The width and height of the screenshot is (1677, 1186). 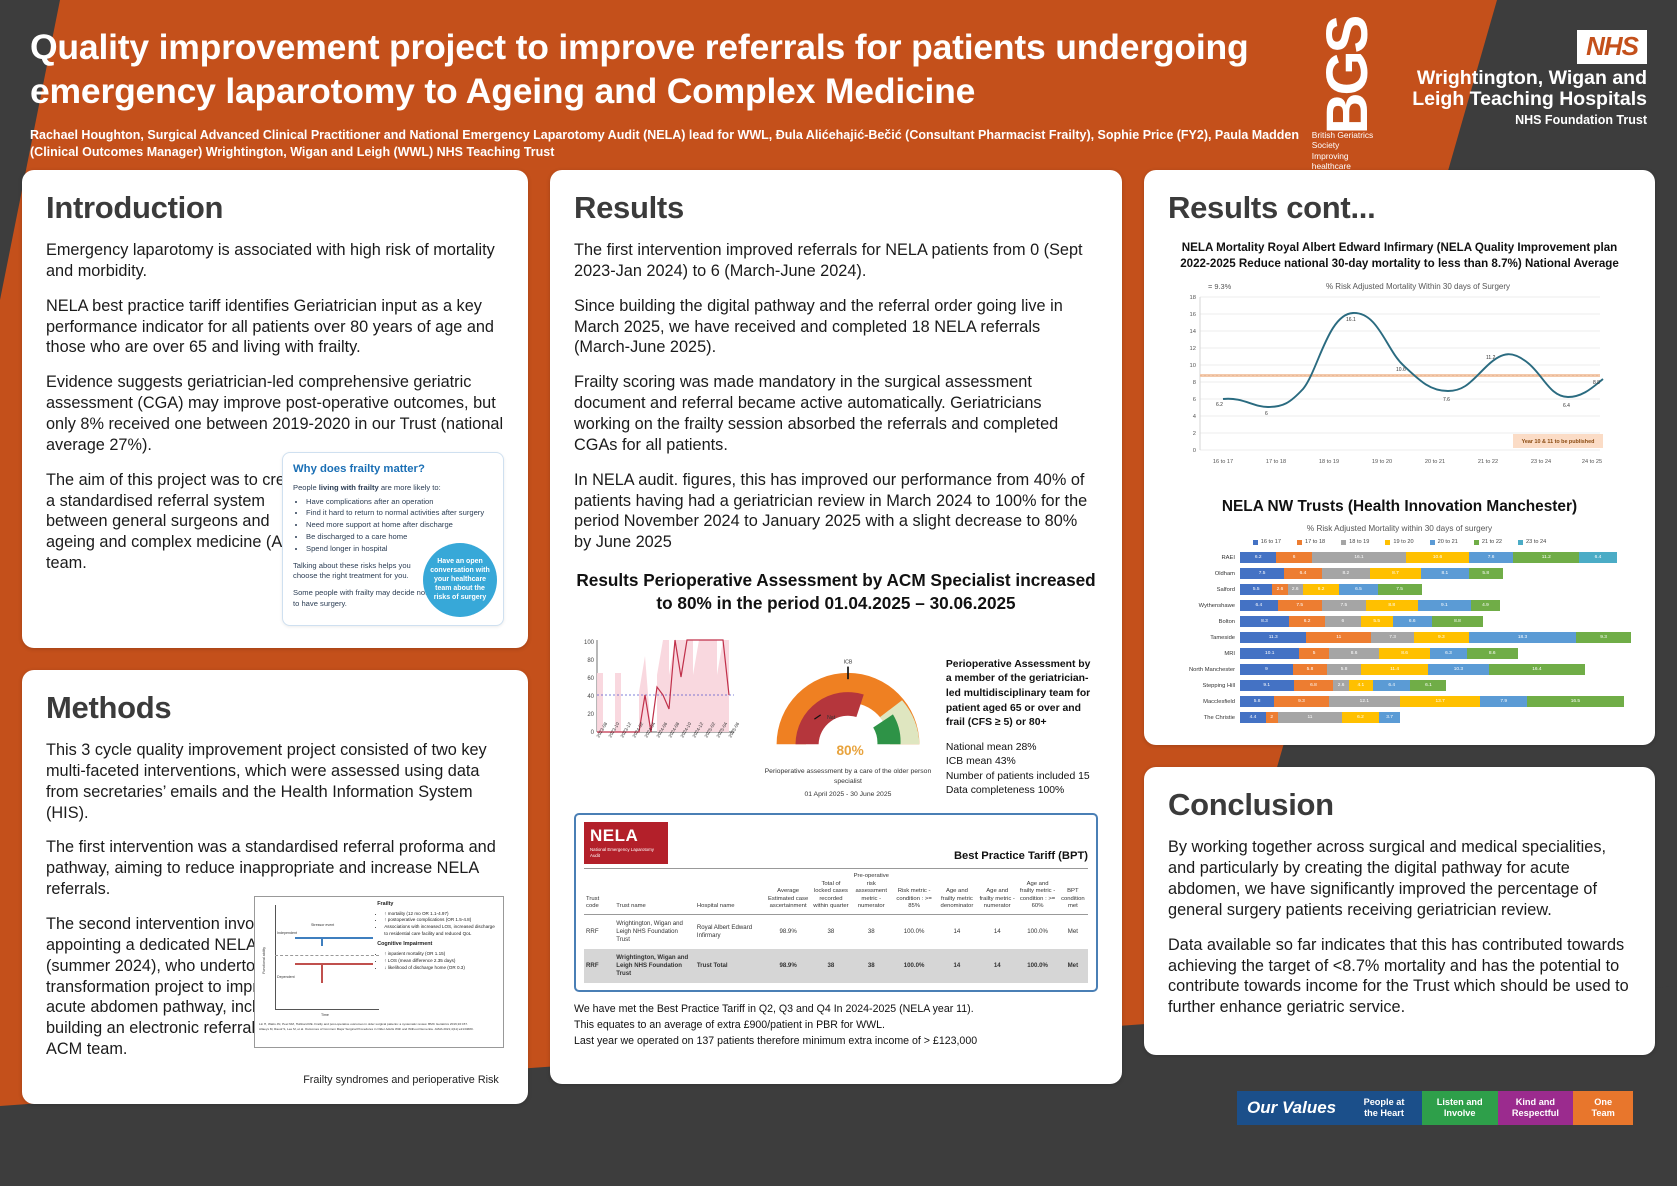 What do you see at coordinates (1194, 383) in the screenshot?
I see `svg-text: 8` at bounding box center [1194, 383].